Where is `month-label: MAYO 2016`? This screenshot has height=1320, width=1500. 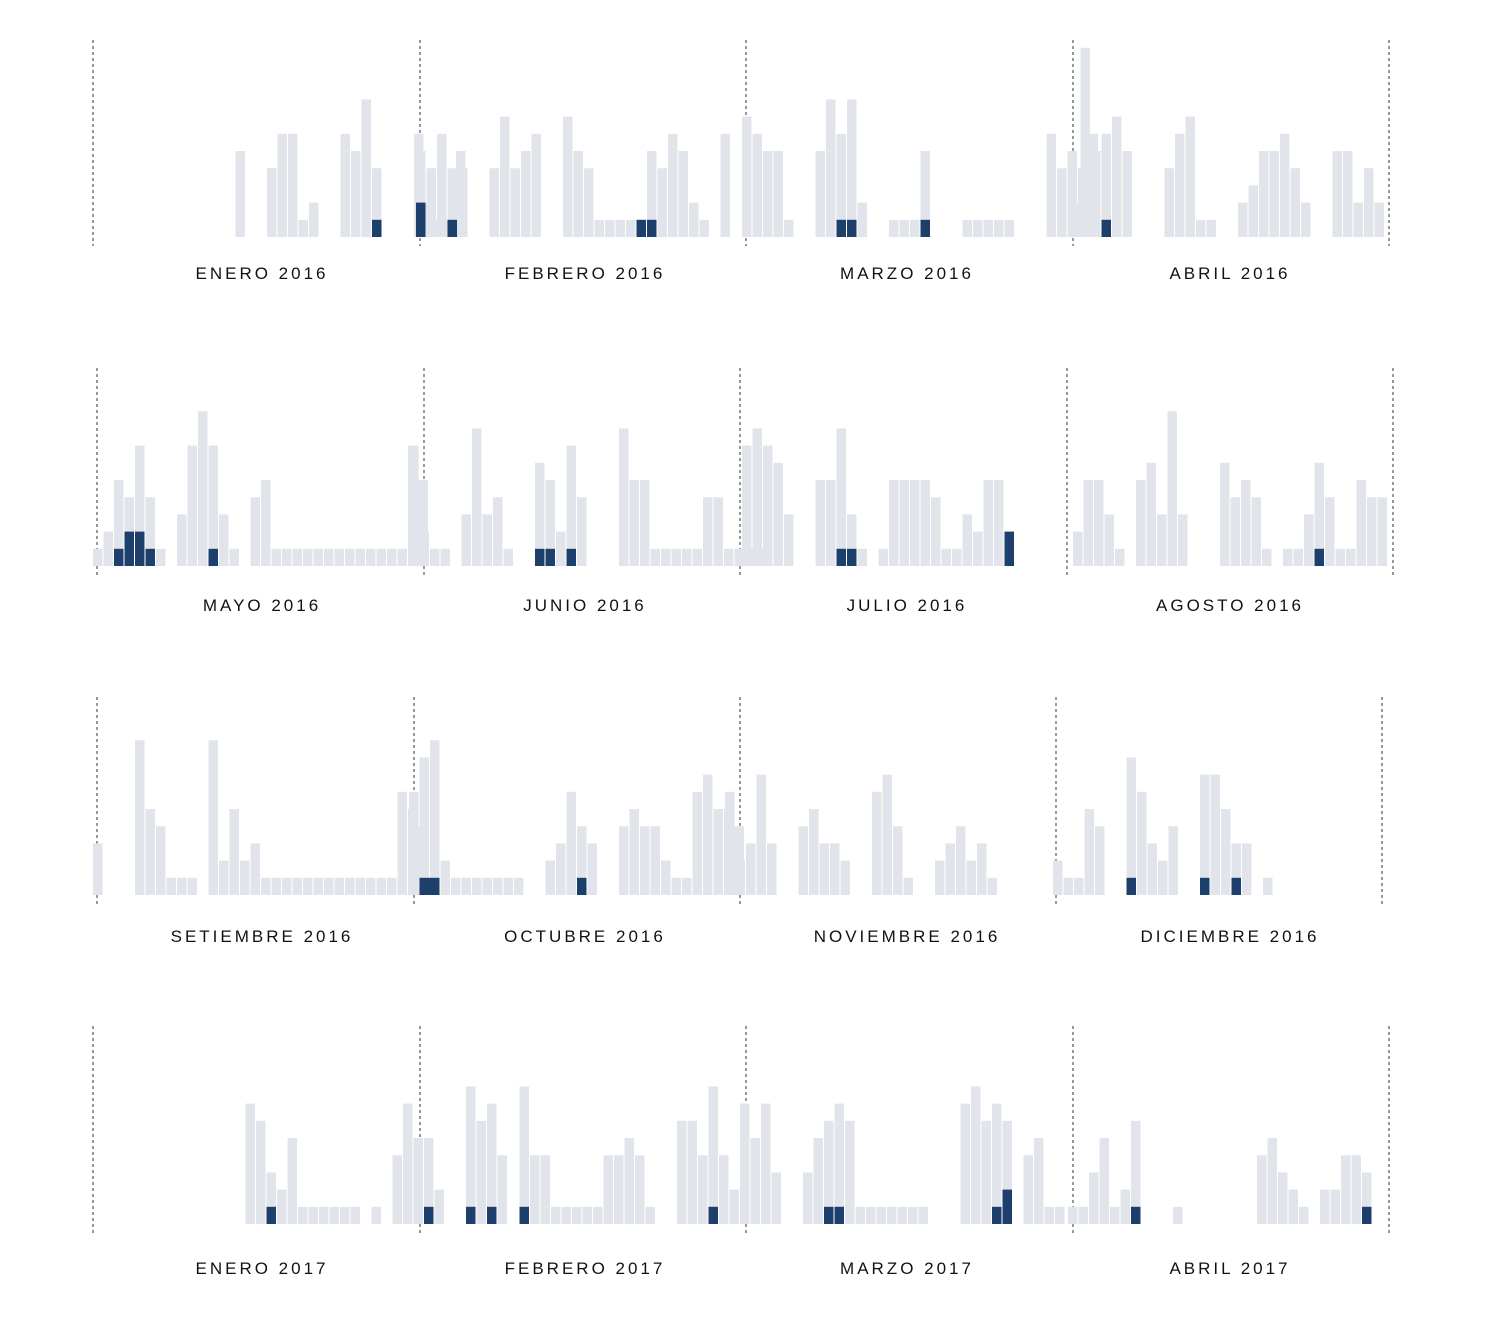
month-label: MAYO 2016 is located at coordinates (262, 605).